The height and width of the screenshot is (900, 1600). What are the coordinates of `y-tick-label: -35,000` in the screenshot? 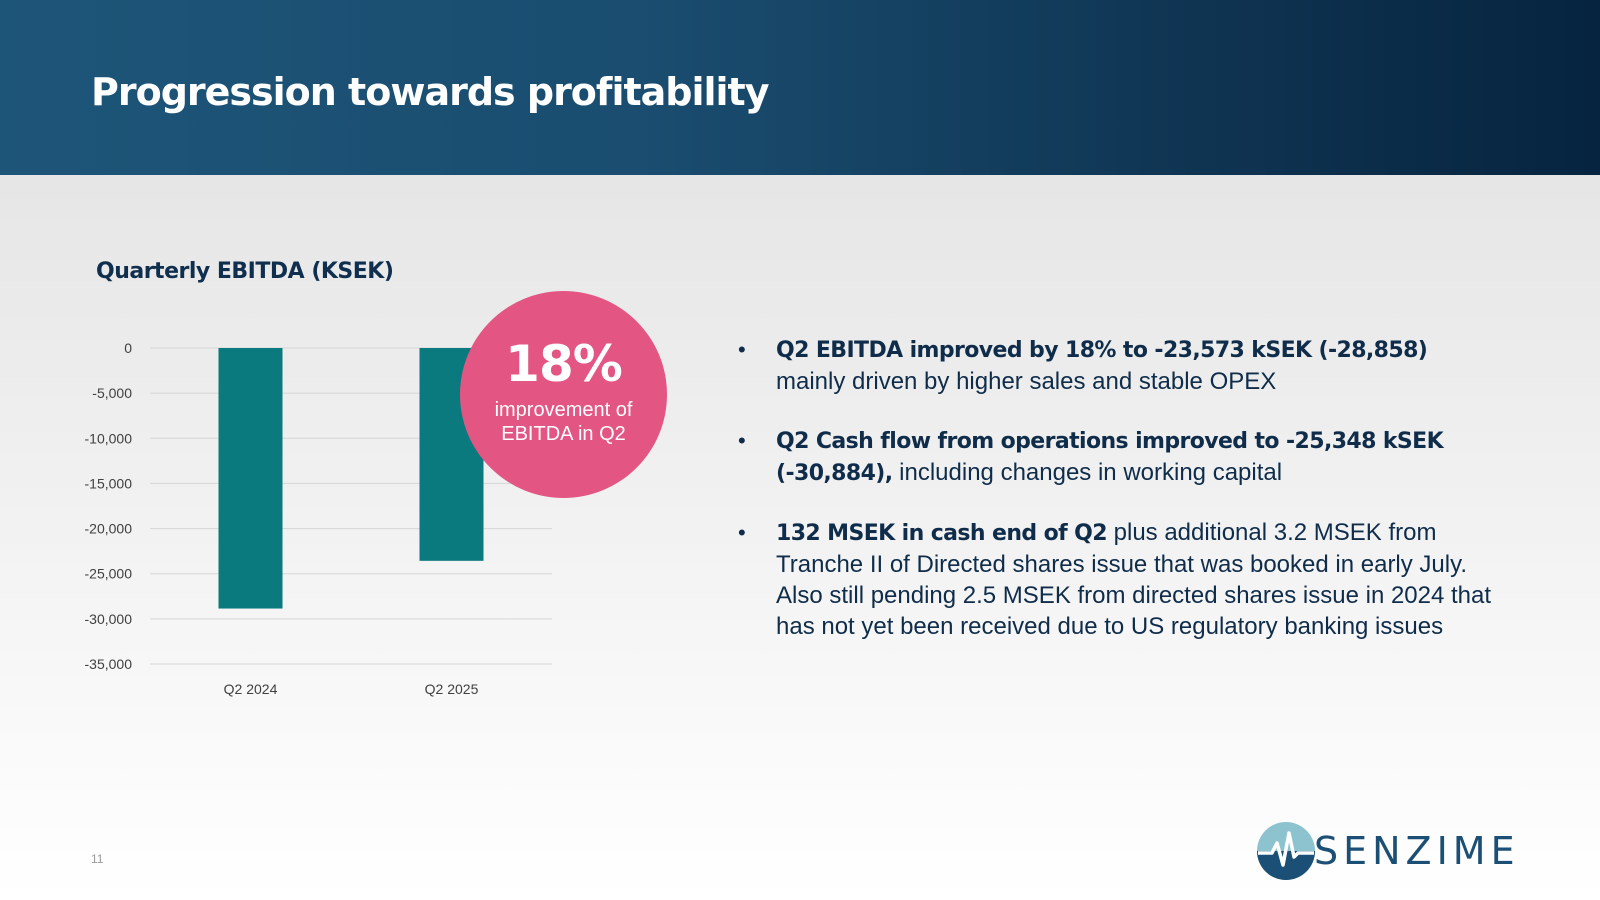 It's located at (109, 664).